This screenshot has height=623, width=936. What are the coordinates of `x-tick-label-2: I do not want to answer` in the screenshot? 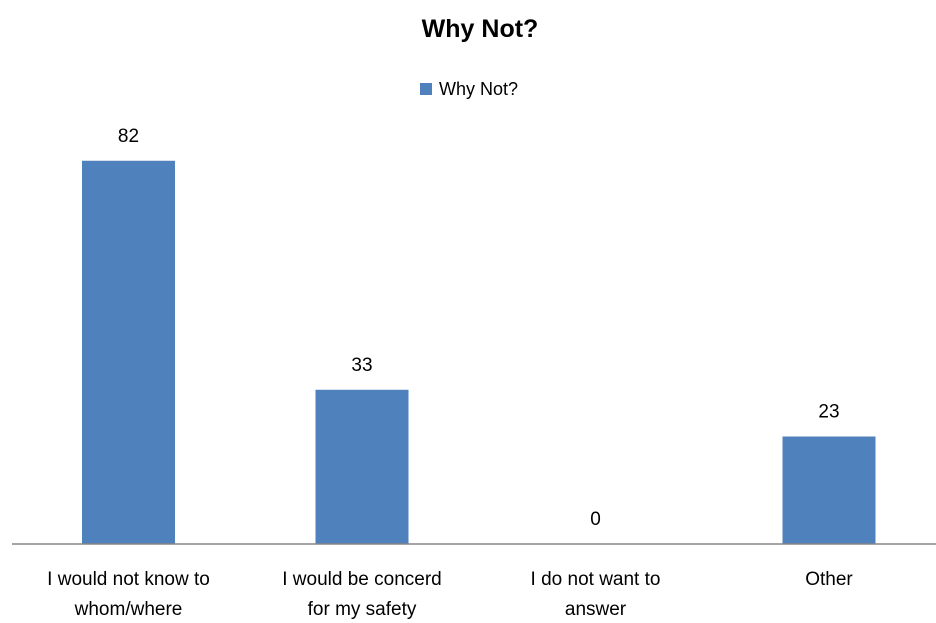 It's located at (596, 594).